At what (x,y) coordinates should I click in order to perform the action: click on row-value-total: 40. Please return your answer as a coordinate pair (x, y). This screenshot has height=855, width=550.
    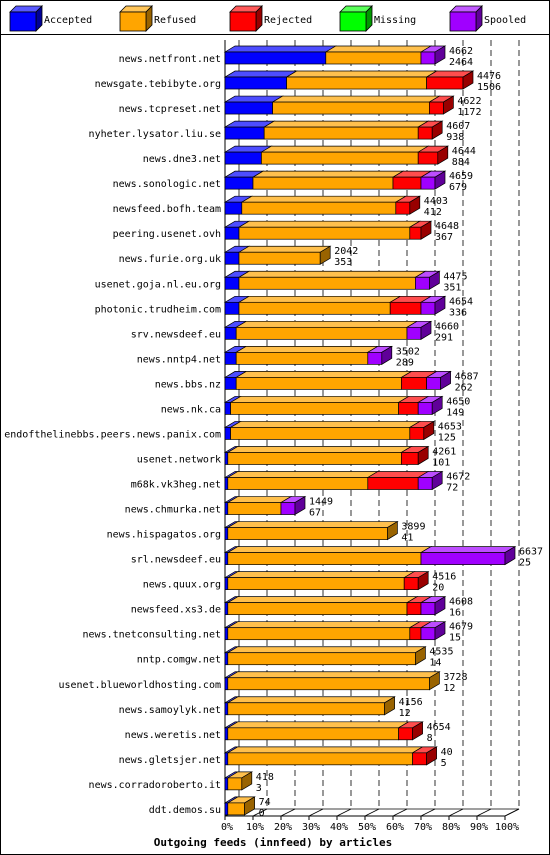
    Looking at the image, I should click on (447, 752).